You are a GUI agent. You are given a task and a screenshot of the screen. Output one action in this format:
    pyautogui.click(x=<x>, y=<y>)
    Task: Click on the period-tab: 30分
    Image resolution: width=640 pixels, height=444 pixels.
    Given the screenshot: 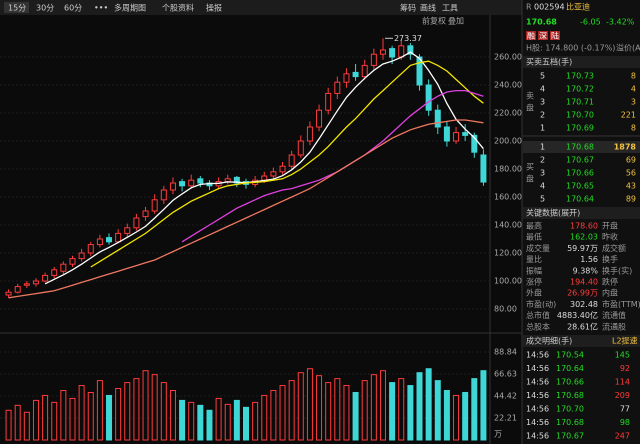 What is the action you would take?
    pyautogui.click(x=45, y=8)
    